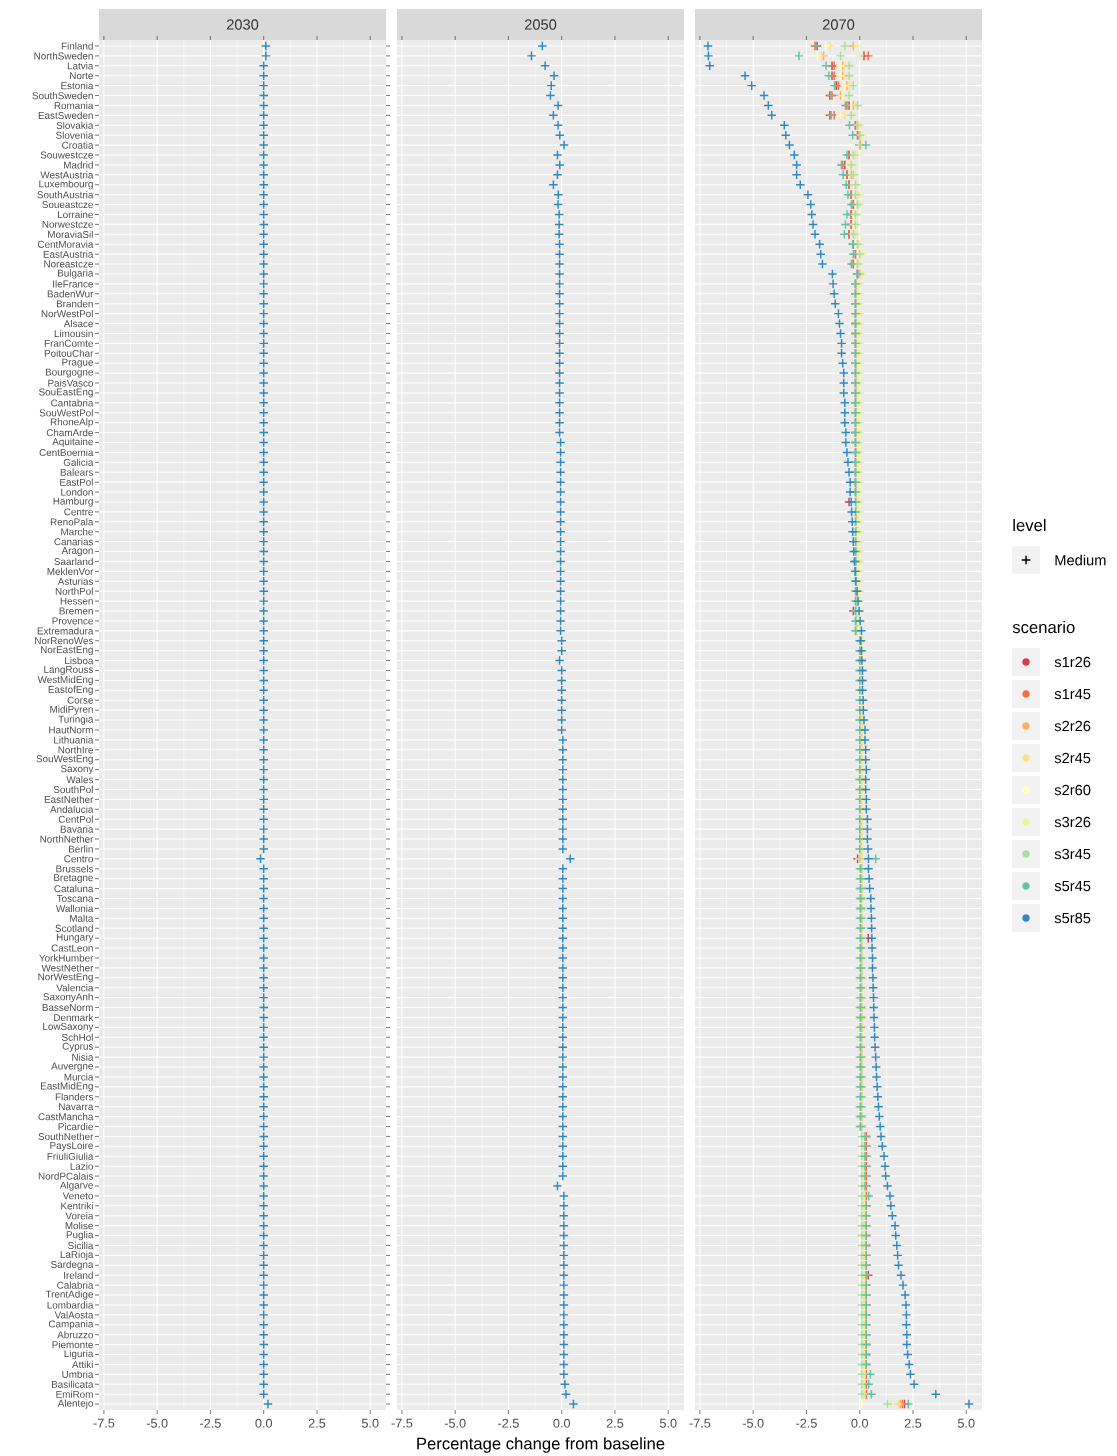 The height and width of the screenshot is (1456, 1117). Describe the element at coordinates (75, 1404) in the screenshot. I see `y-tick-label: Alentejo` at that location.